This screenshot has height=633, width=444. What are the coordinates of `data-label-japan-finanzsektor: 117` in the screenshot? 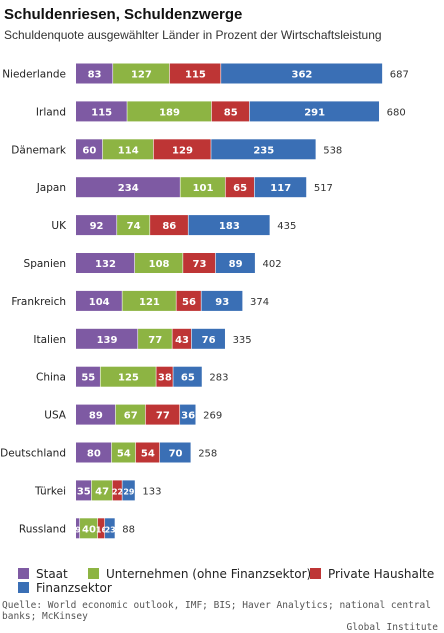 It's located at (280, 188).